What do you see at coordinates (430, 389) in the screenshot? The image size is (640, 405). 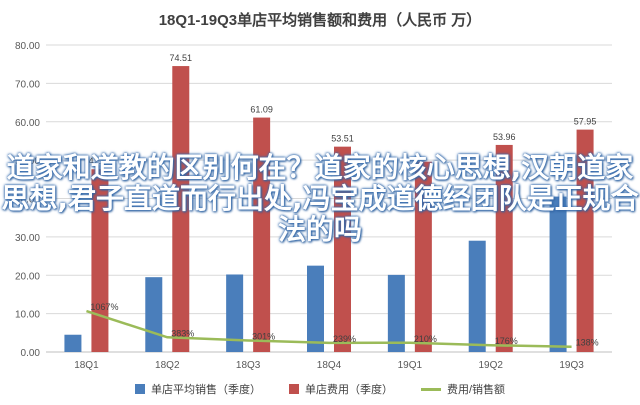 I see `legend-swatch-ratio` at bounding box center [430, 389].